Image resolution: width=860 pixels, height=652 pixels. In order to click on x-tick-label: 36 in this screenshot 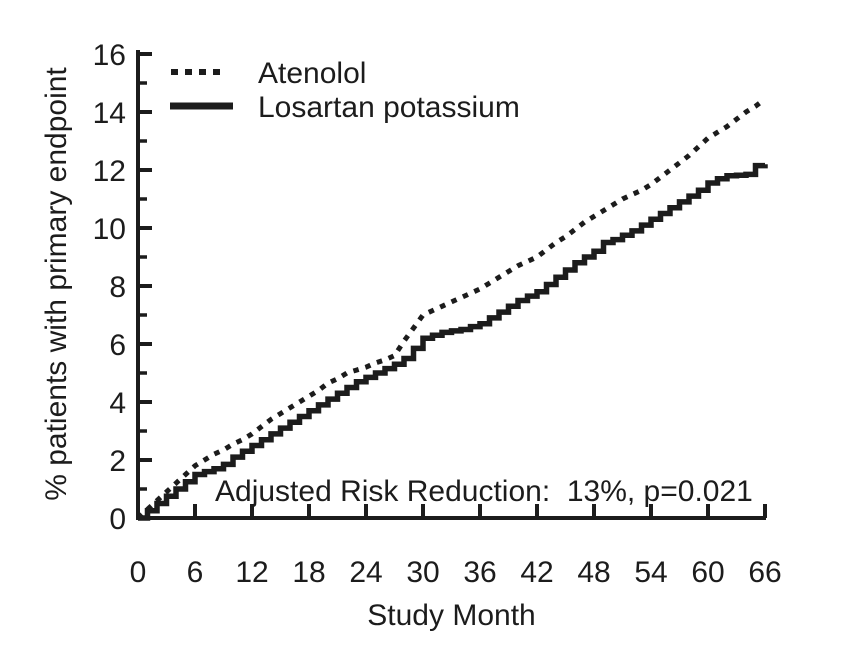, I will do `click(479, 572)`.